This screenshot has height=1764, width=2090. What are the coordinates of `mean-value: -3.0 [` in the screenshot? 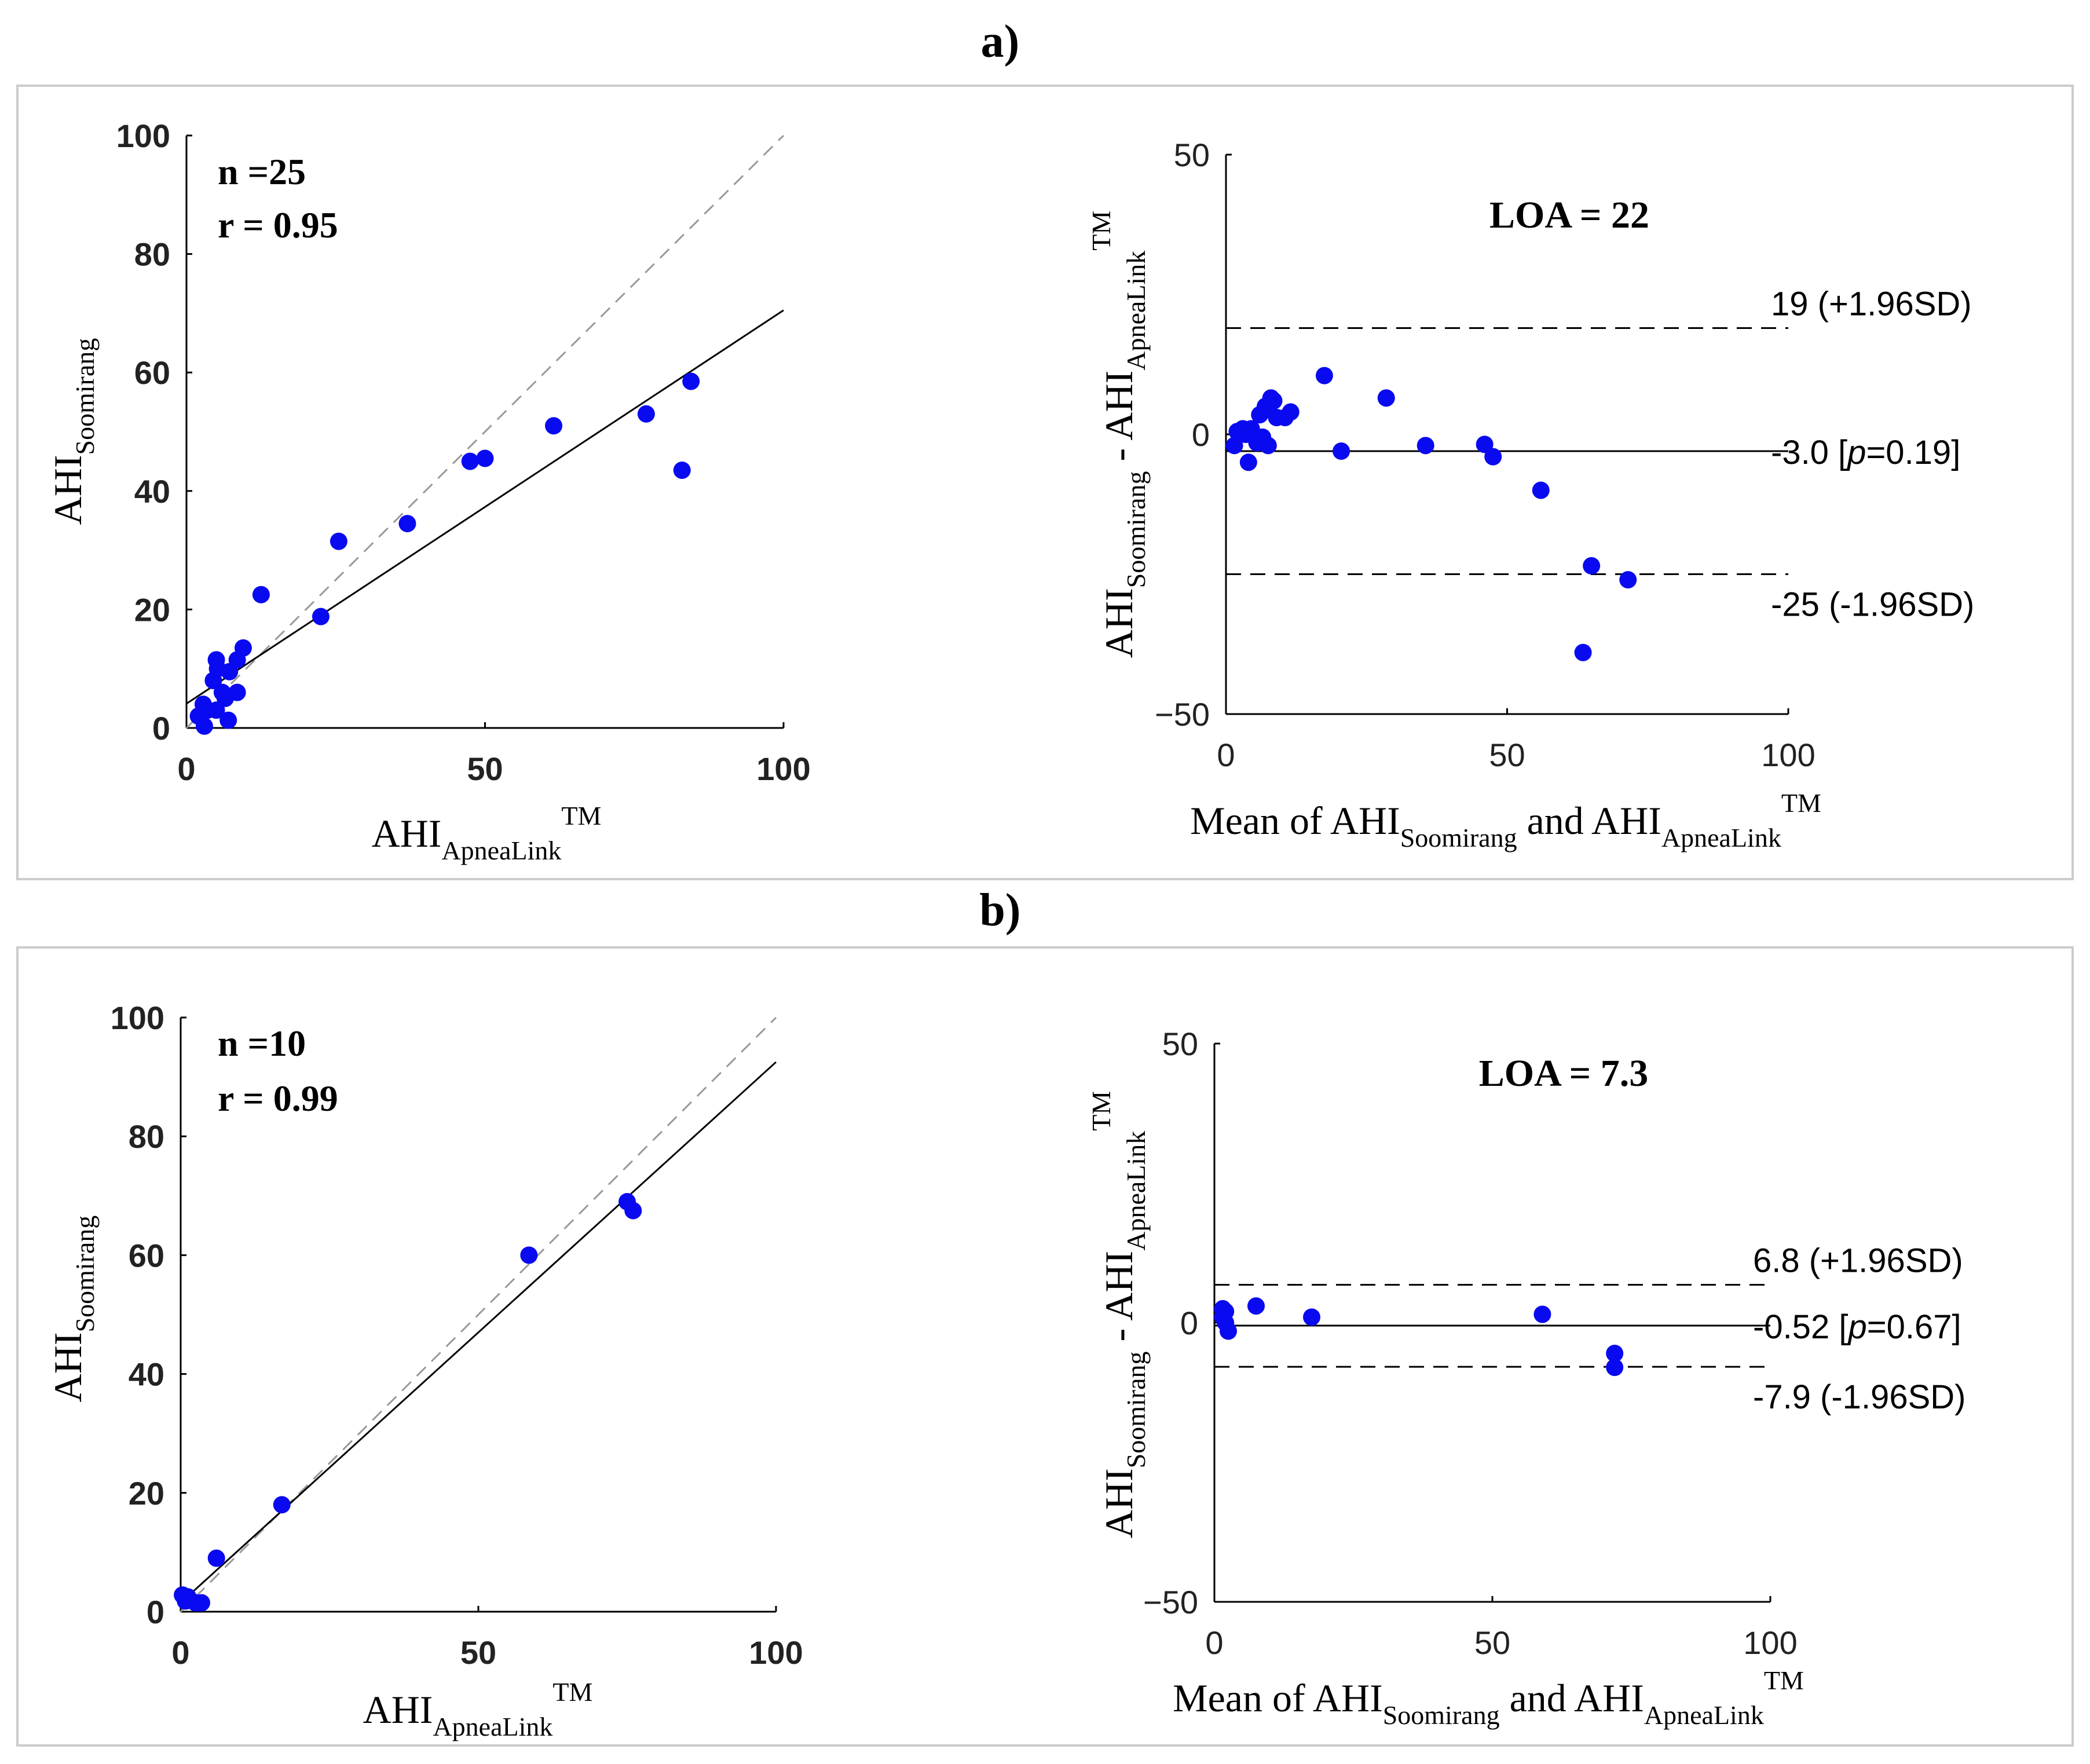 It's located at (1809, 452).